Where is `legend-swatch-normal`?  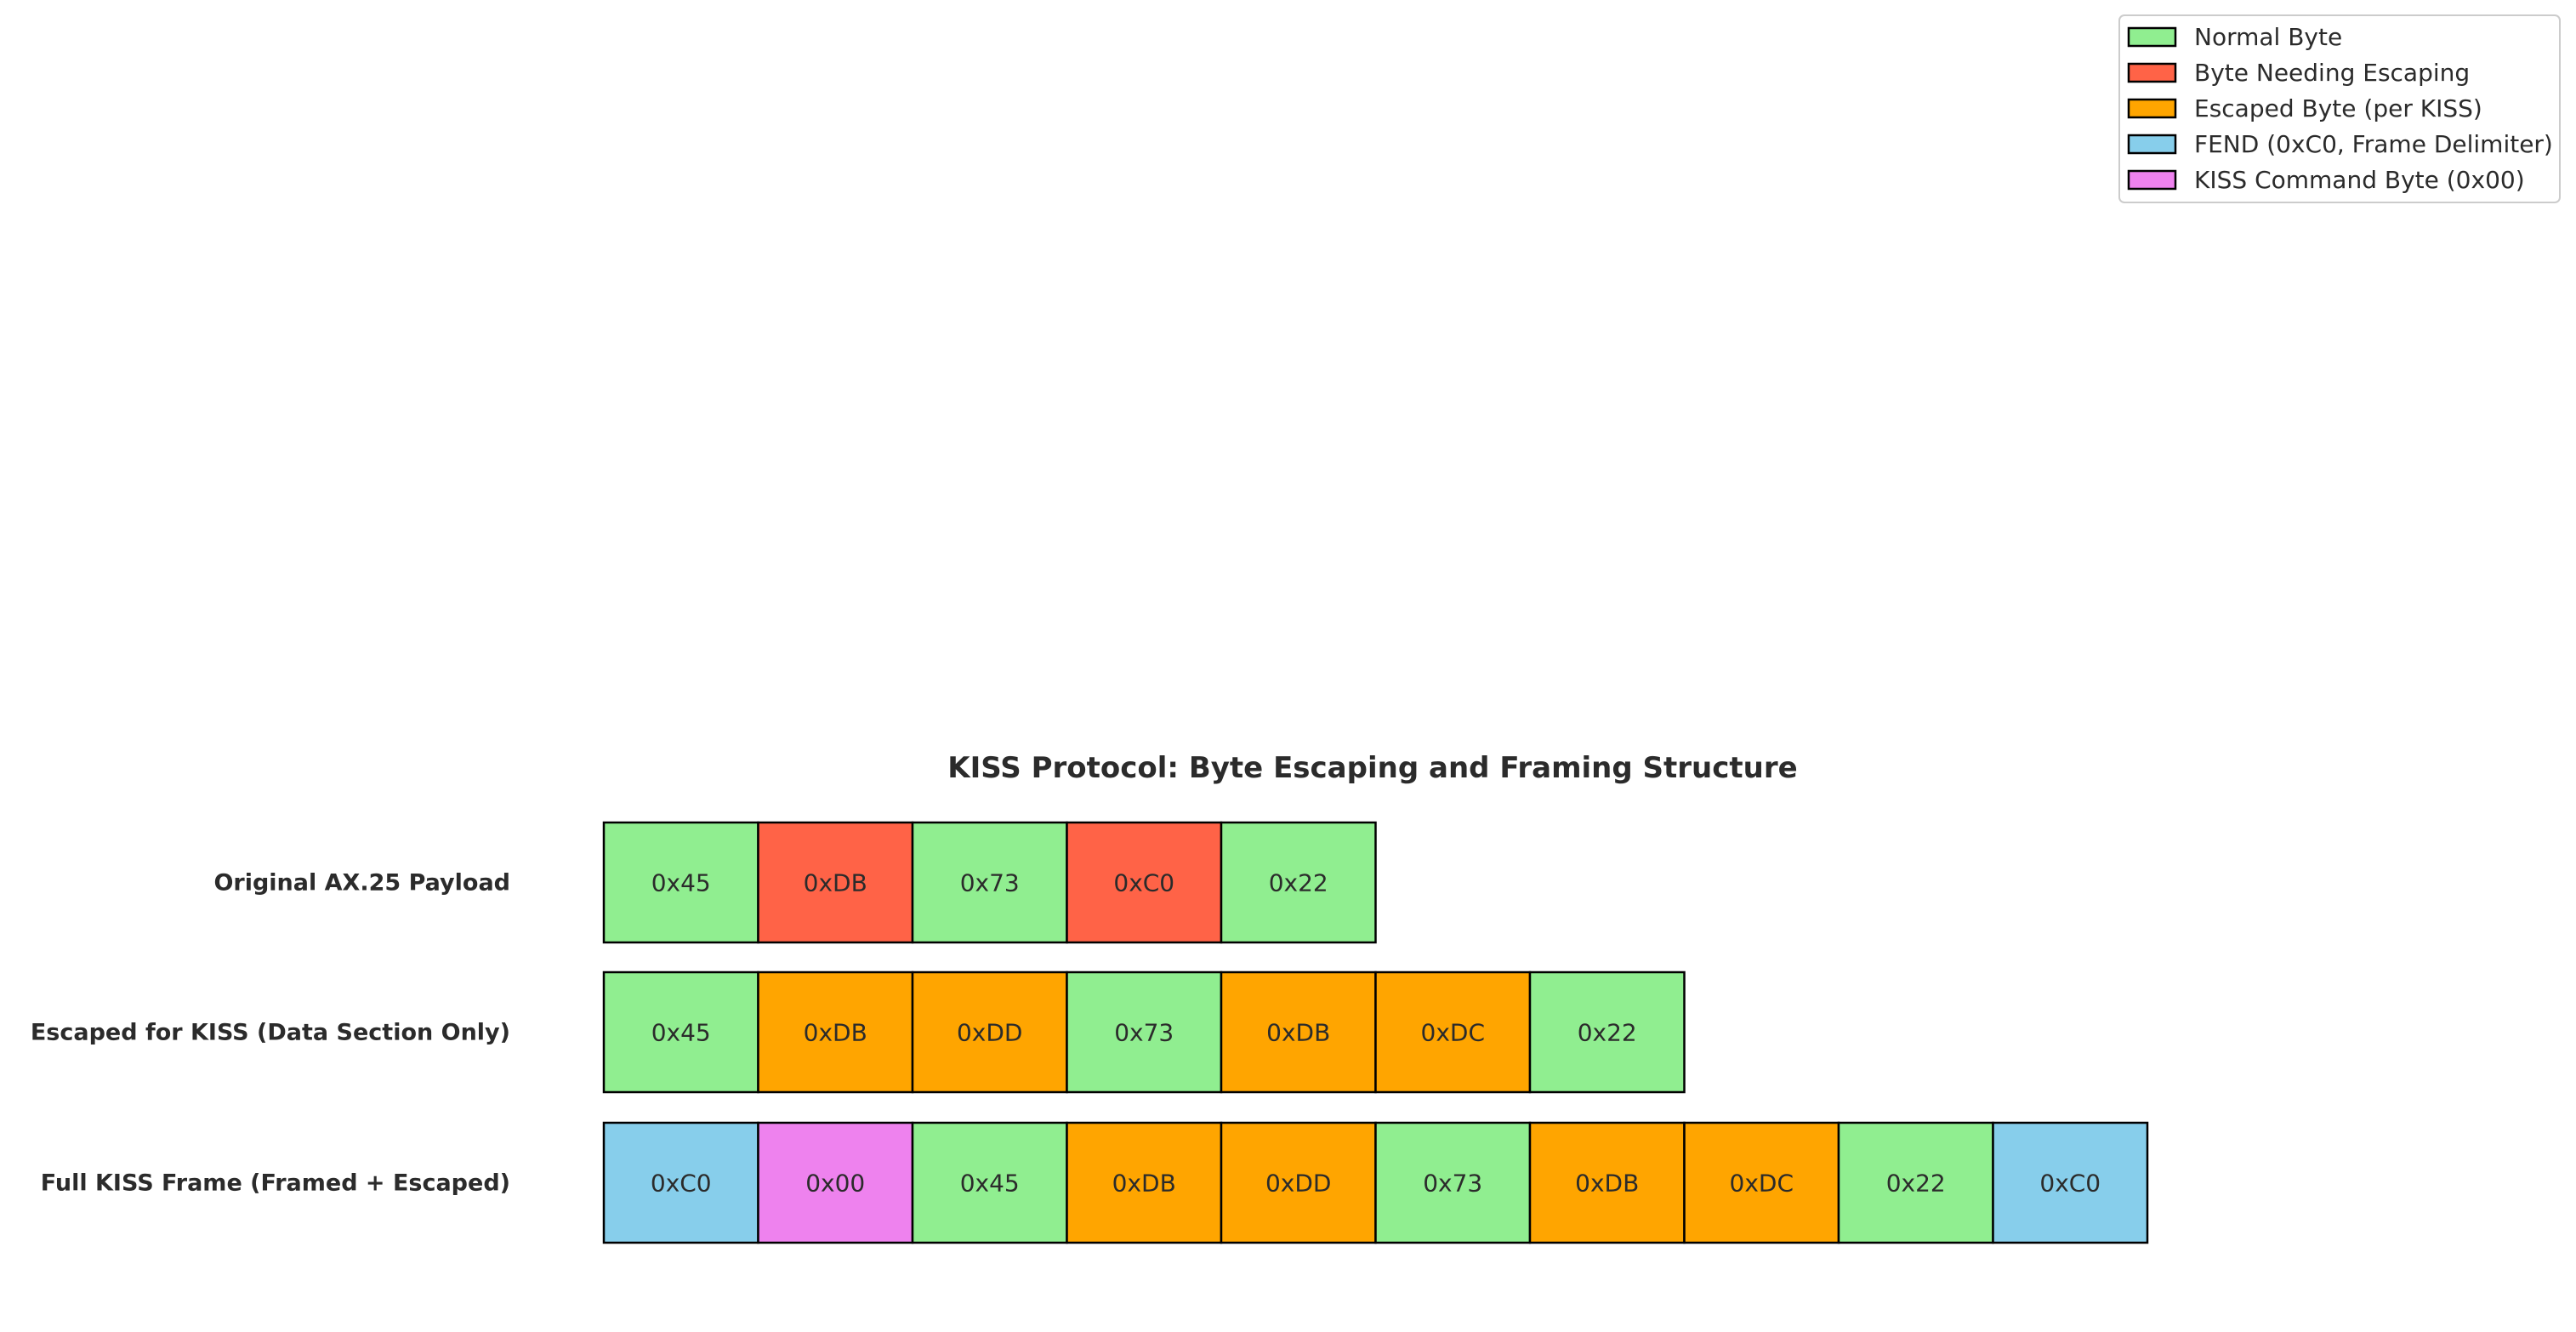 legend-swatch-normal is located at coordinates (2152, 37).